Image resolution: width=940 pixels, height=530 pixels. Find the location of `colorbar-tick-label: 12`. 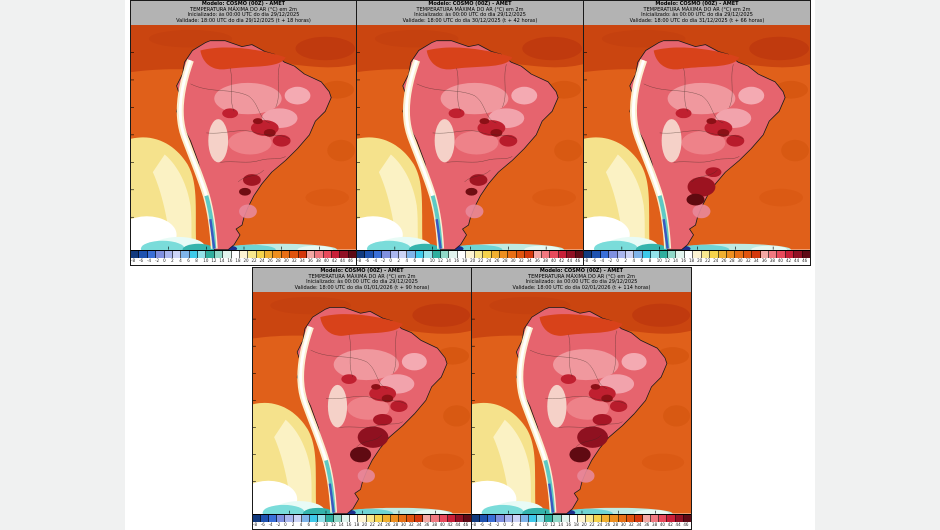

colorbar-tick-label: 12 is located at coordinates (214, 260).